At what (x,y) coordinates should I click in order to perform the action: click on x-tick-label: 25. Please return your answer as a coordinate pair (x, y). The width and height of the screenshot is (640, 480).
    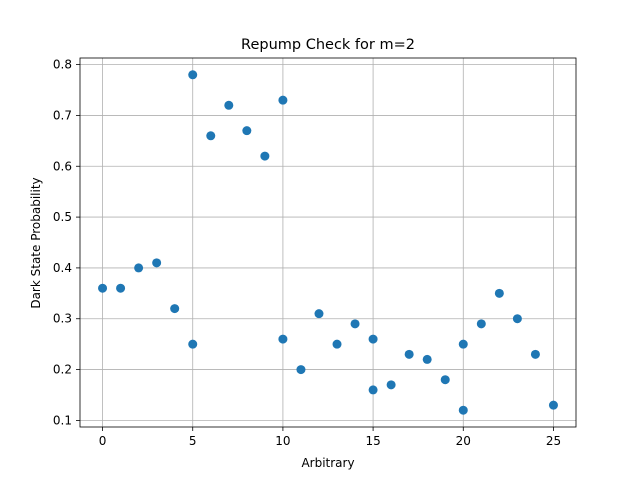
    Looking at the image, I should click on (553, 441).